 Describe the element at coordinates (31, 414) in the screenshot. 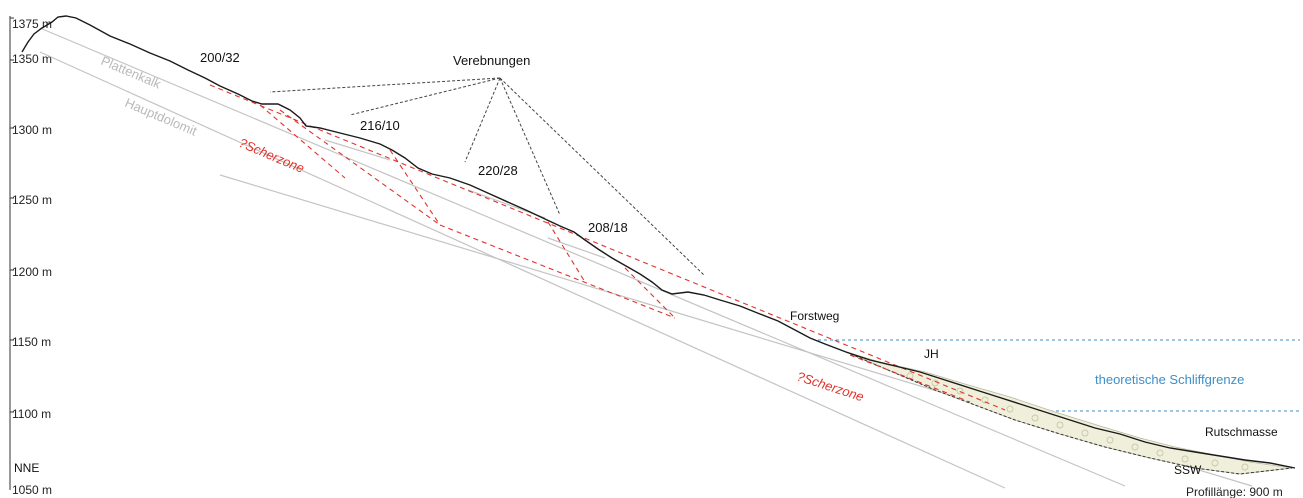

I see `elevation-label-1100: 1100 m` at that location.